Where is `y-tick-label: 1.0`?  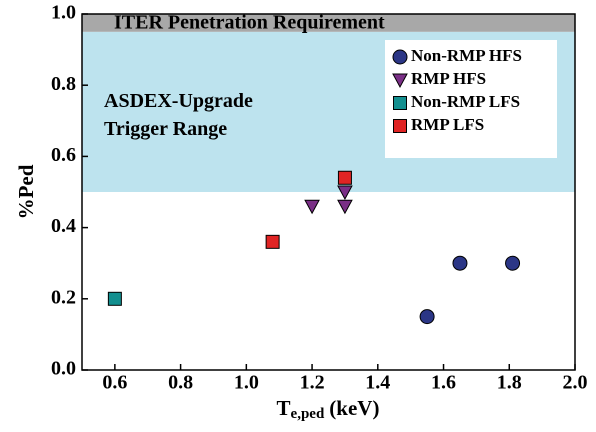
y-tick-label: 1.0 is located at coordinates (63, 13).